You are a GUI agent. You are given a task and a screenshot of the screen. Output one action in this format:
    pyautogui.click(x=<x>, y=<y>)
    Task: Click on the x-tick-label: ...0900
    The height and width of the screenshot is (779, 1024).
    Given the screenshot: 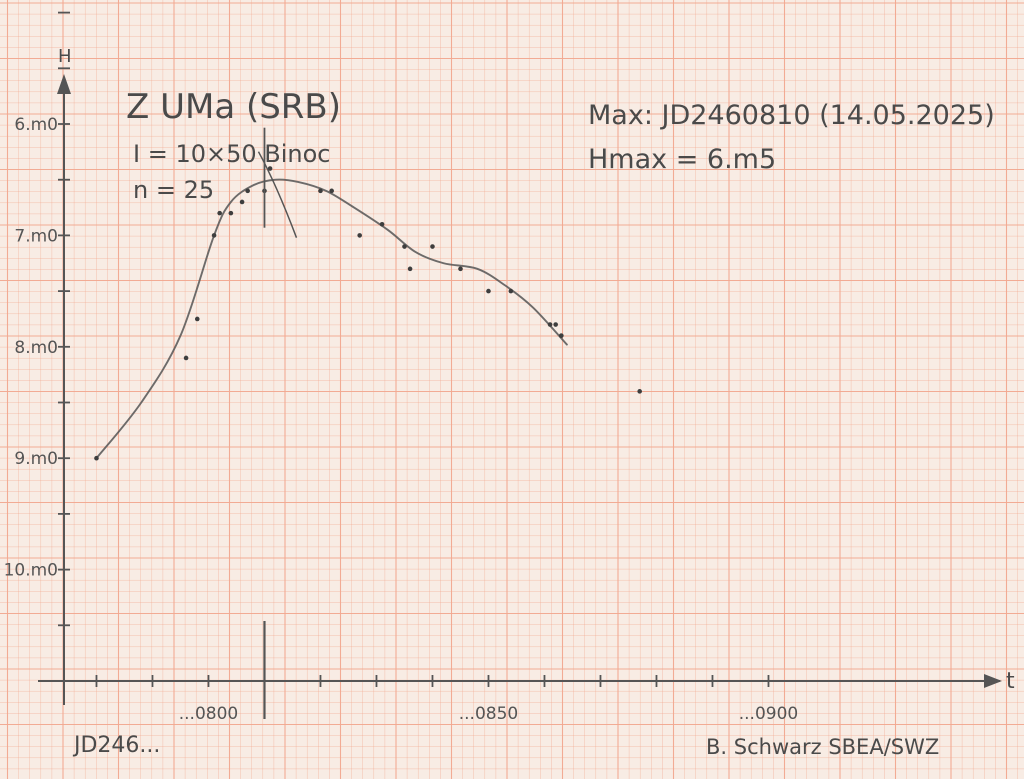 What is the action you would take?
    pyautogui.click(x=768, y=714)
    